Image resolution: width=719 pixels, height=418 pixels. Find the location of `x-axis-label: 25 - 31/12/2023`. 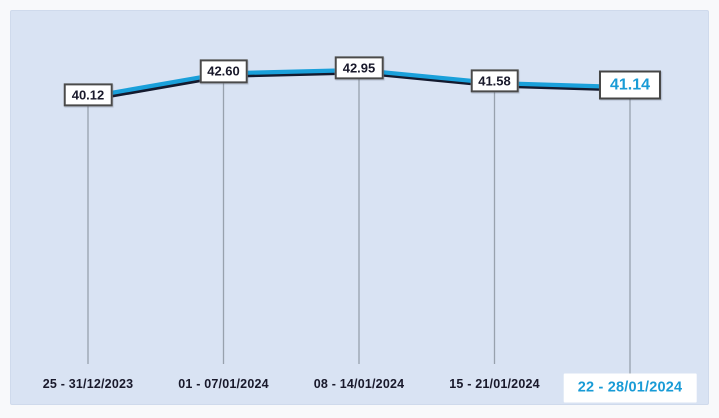

x-axis-label: 25 - 31/12/2023 is located at coordinates (88, 384).